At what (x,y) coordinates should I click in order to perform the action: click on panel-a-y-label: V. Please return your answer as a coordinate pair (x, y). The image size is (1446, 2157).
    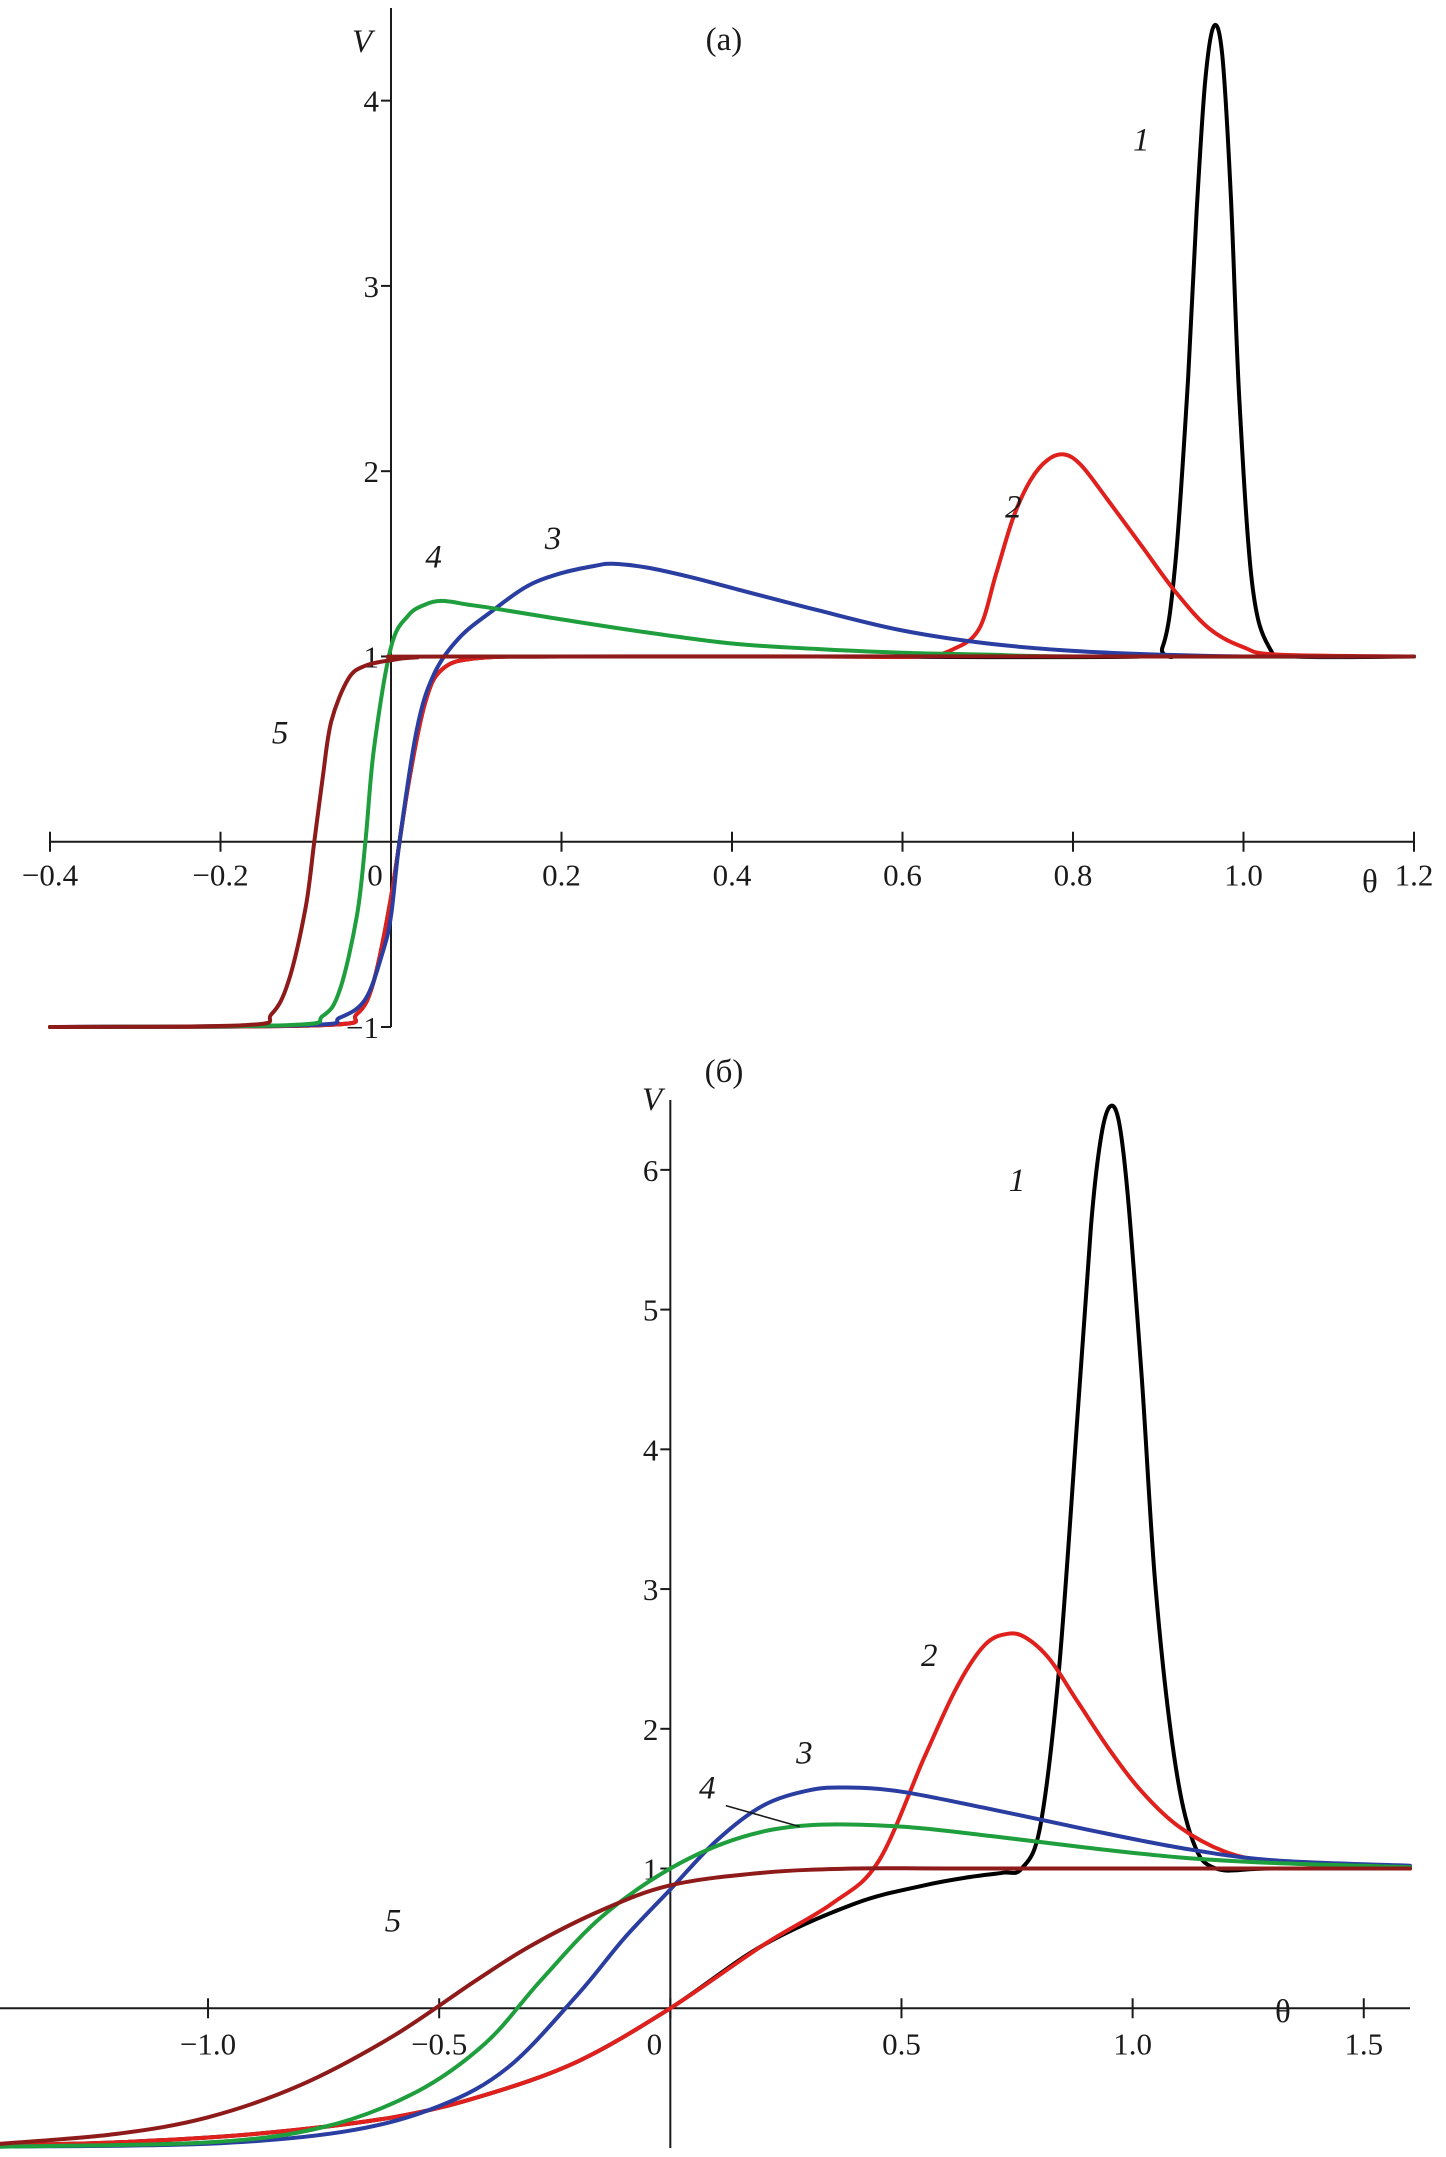
    Looking at the image, I should click on (364, 42).